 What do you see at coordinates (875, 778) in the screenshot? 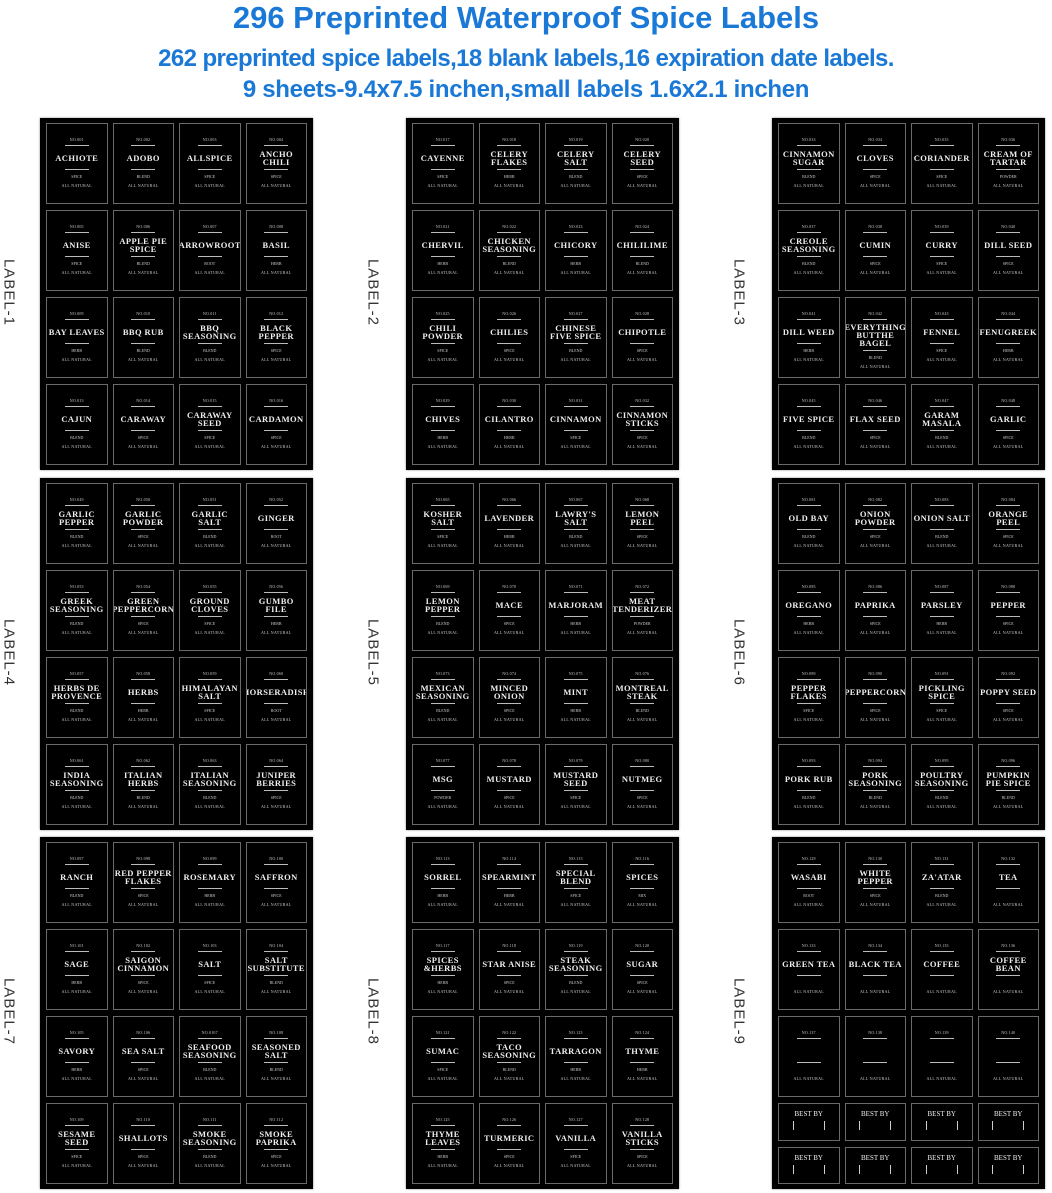
I see `spice-name: PORK SEASONING` at bounding box center [875, 778].